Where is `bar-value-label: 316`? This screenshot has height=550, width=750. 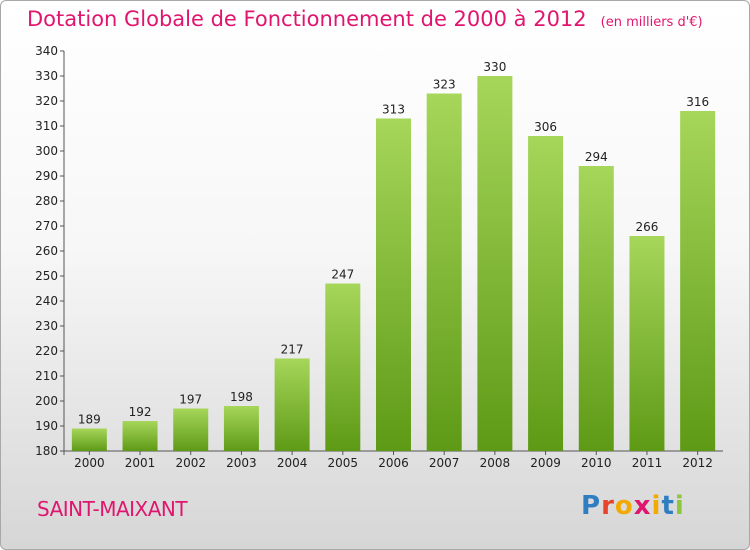
bar-value-label: 316 is located at coordinates (697, 102).